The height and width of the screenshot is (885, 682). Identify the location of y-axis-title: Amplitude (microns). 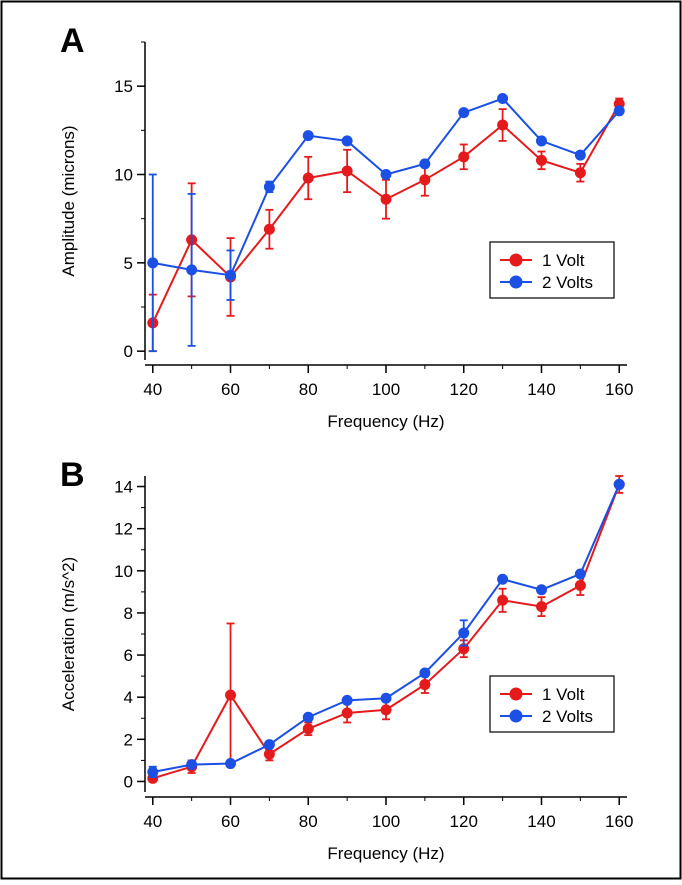
(68, 200).